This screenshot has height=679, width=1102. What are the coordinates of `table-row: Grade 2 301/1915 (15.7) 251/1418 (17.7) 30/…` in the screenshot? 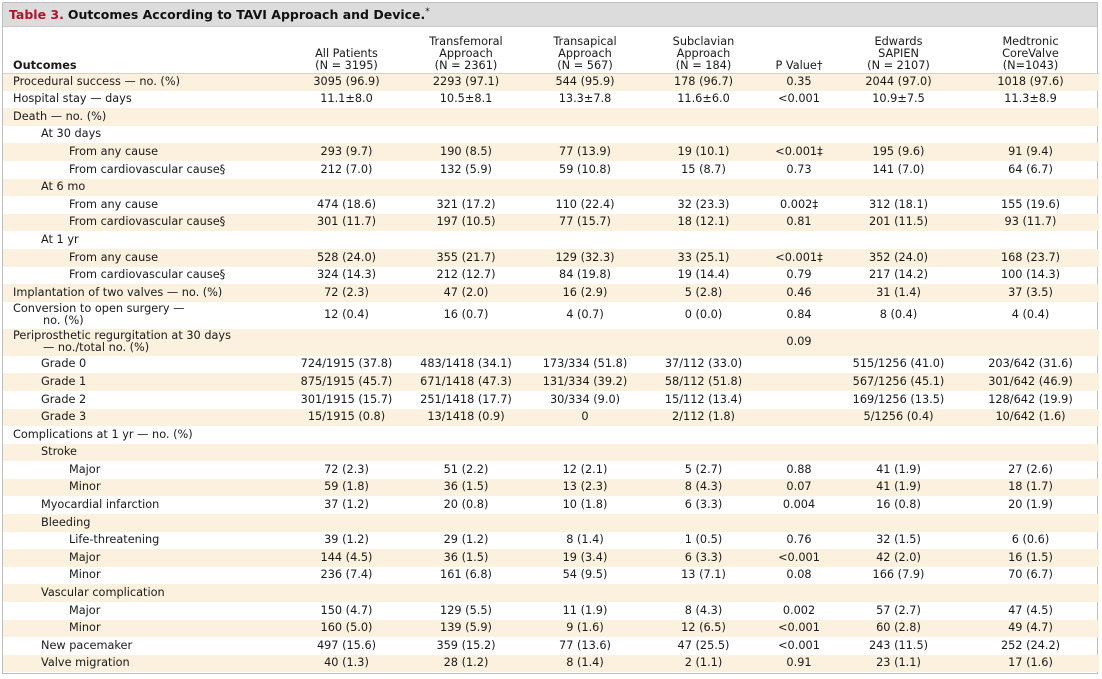 It's located at (551, 400).